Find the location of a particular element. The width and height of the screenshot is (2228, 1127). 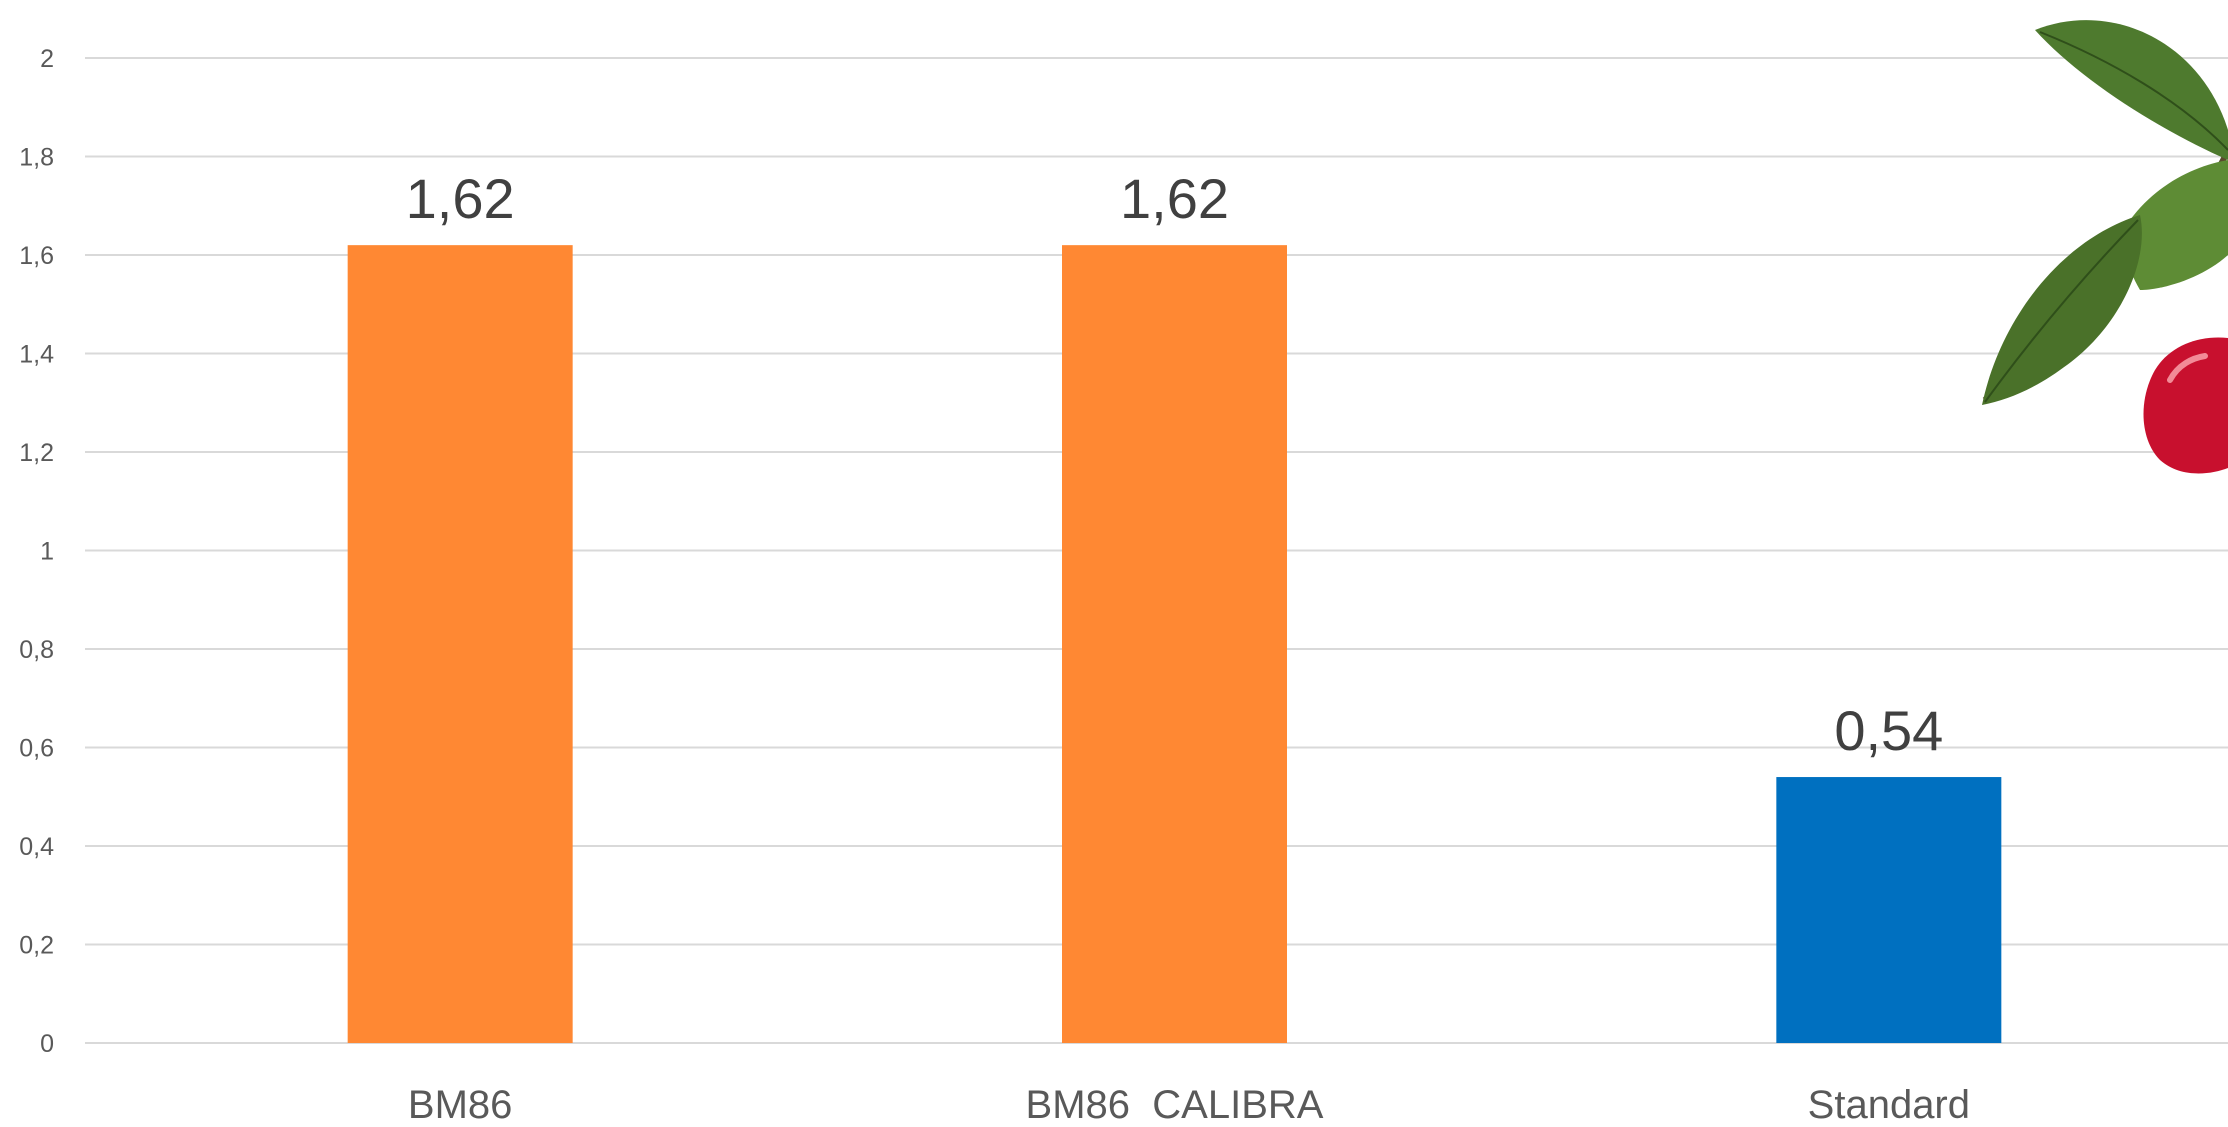

leaf-top-vein is located at coordinates (2133, 91).